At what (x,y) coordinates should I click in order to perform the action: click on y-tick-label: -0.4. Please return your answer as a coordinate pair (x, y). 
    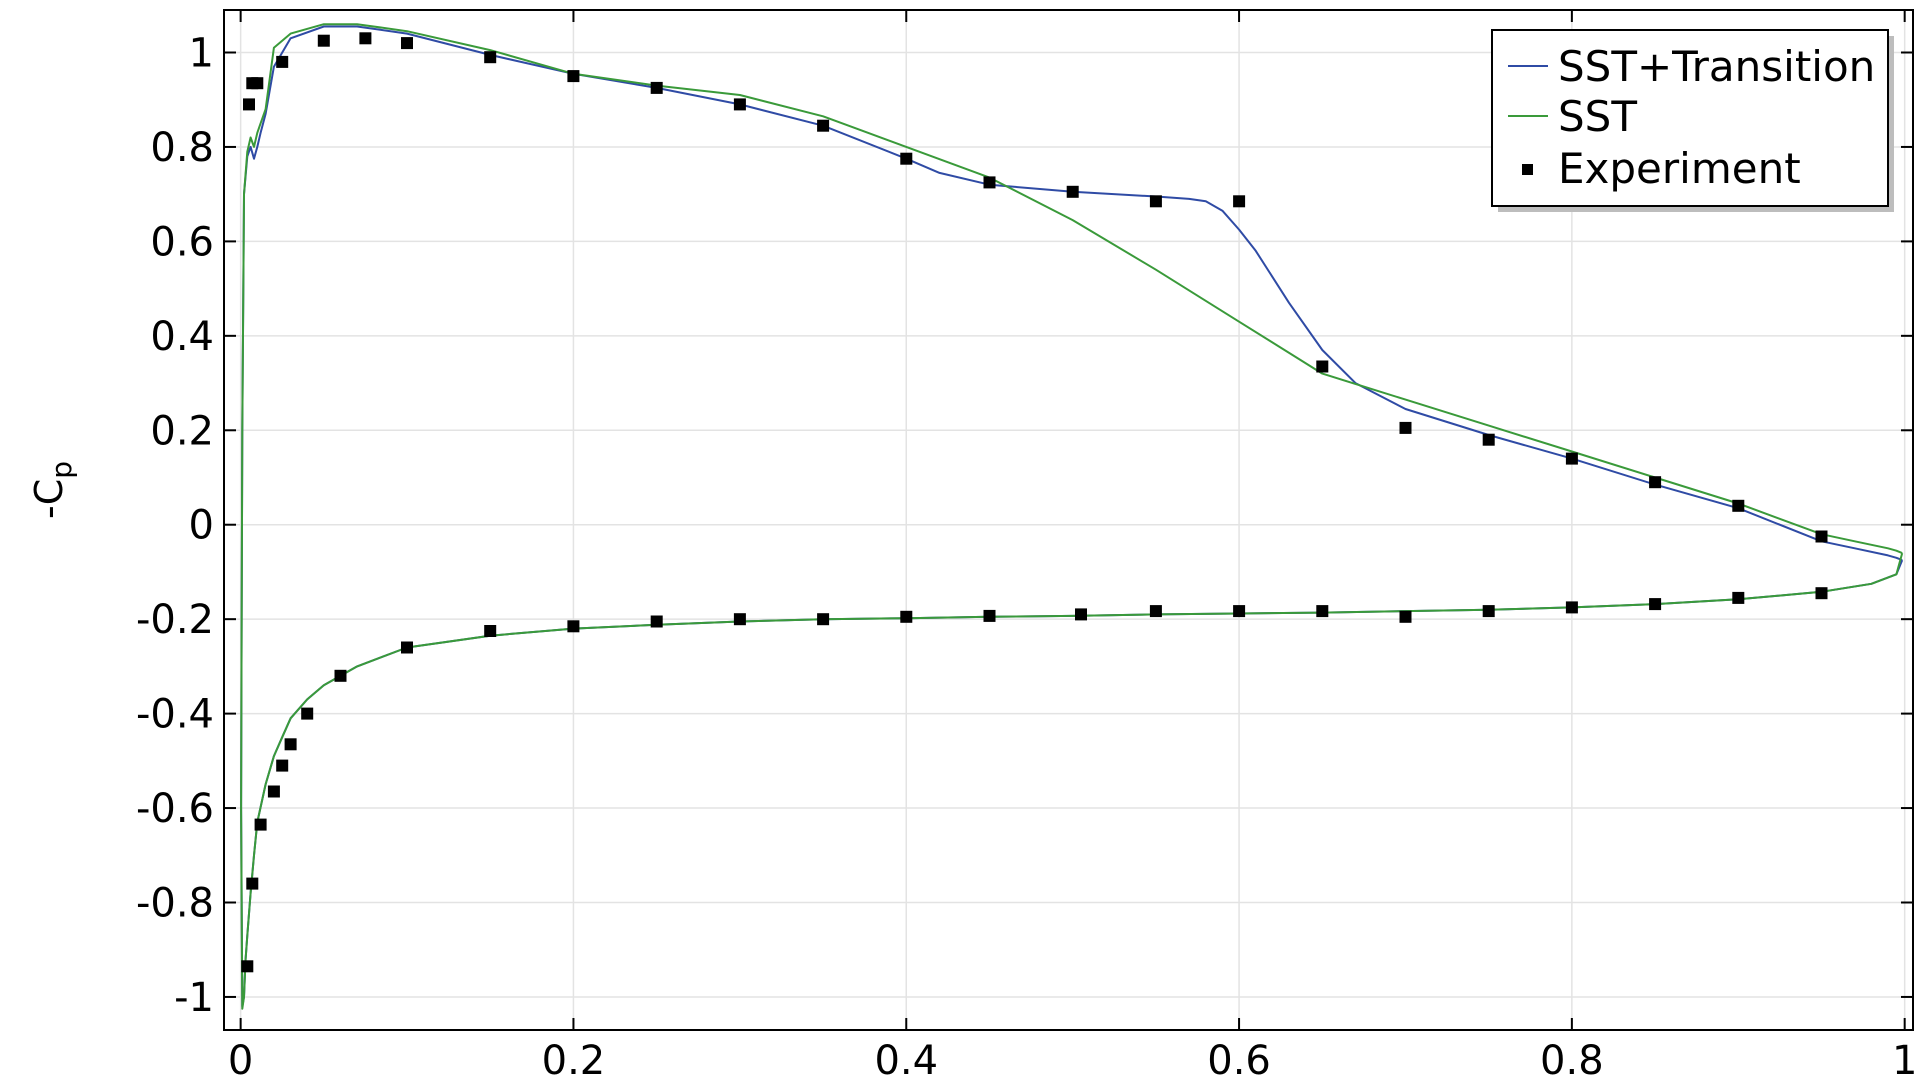
    Looking at the image, I should click on (175, 715).